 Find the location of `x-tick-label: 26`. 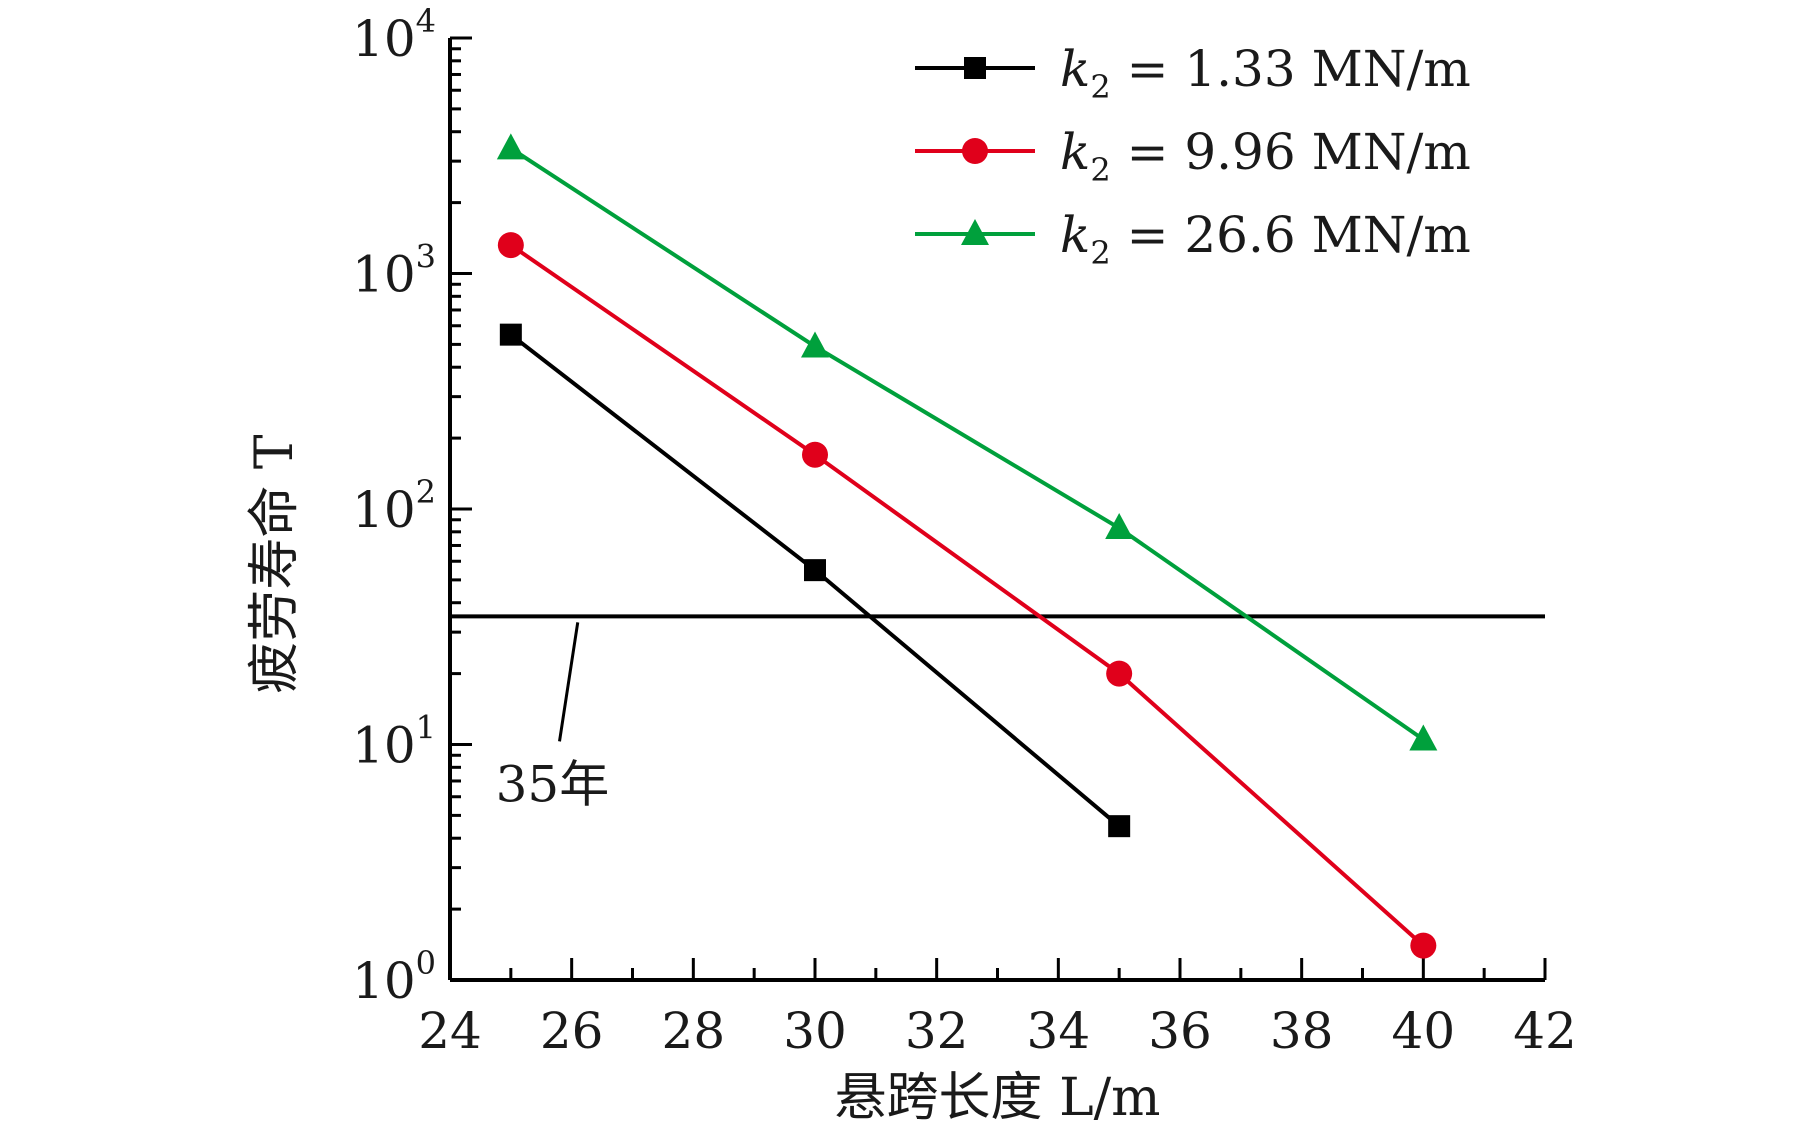

x-tick-label: 26 is located at coordinates (572, 1031).